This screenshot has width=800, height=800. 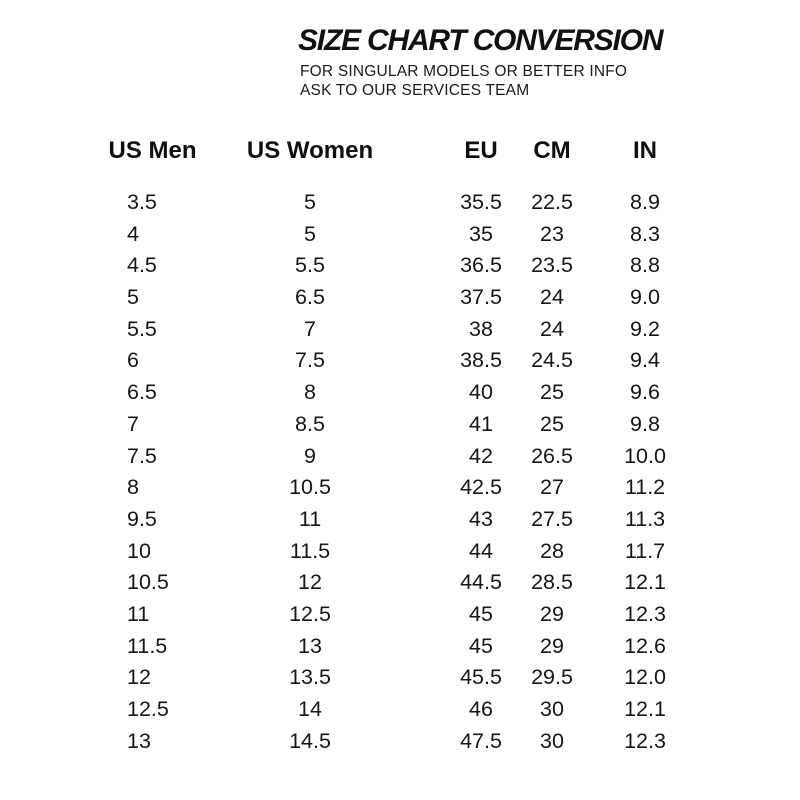 What do you see at coordinates (481, 360) in the screenshot?
I see `cell-eu: 38.5` at bounding box center [481, 360].